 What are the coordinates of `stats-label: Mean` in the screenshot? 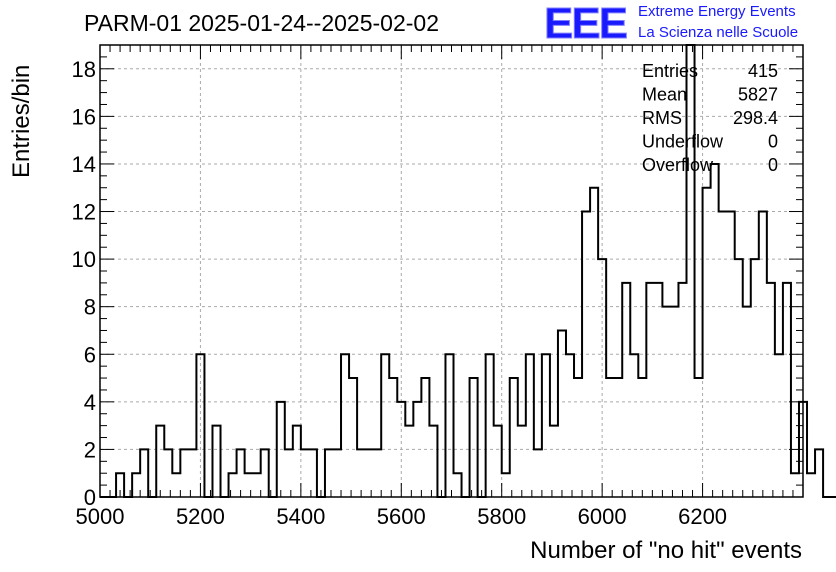 It's located at (664, 95).